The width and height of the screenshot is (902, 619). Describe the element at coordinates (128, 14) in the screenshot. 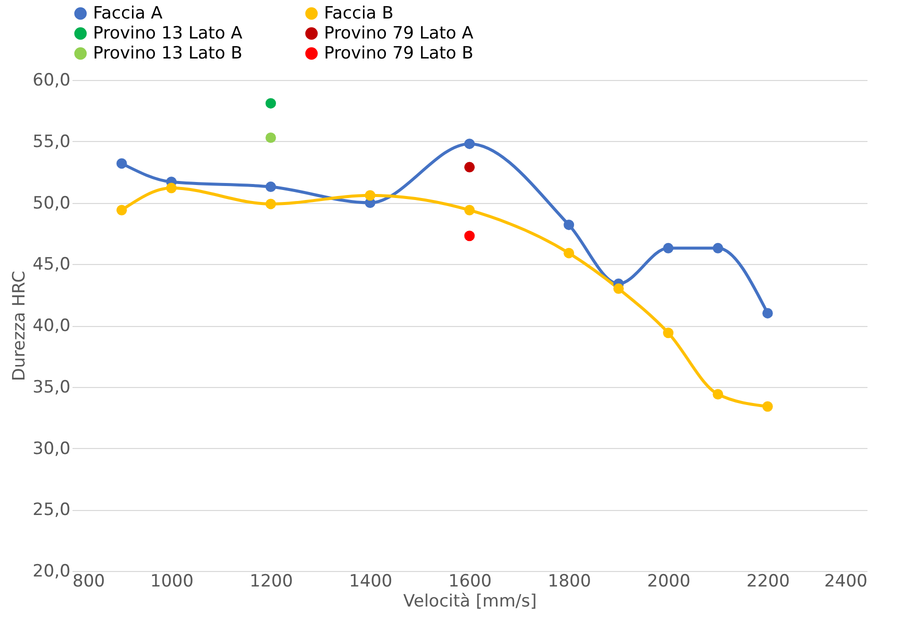

I see `legend-label: Faccia A` at that location.